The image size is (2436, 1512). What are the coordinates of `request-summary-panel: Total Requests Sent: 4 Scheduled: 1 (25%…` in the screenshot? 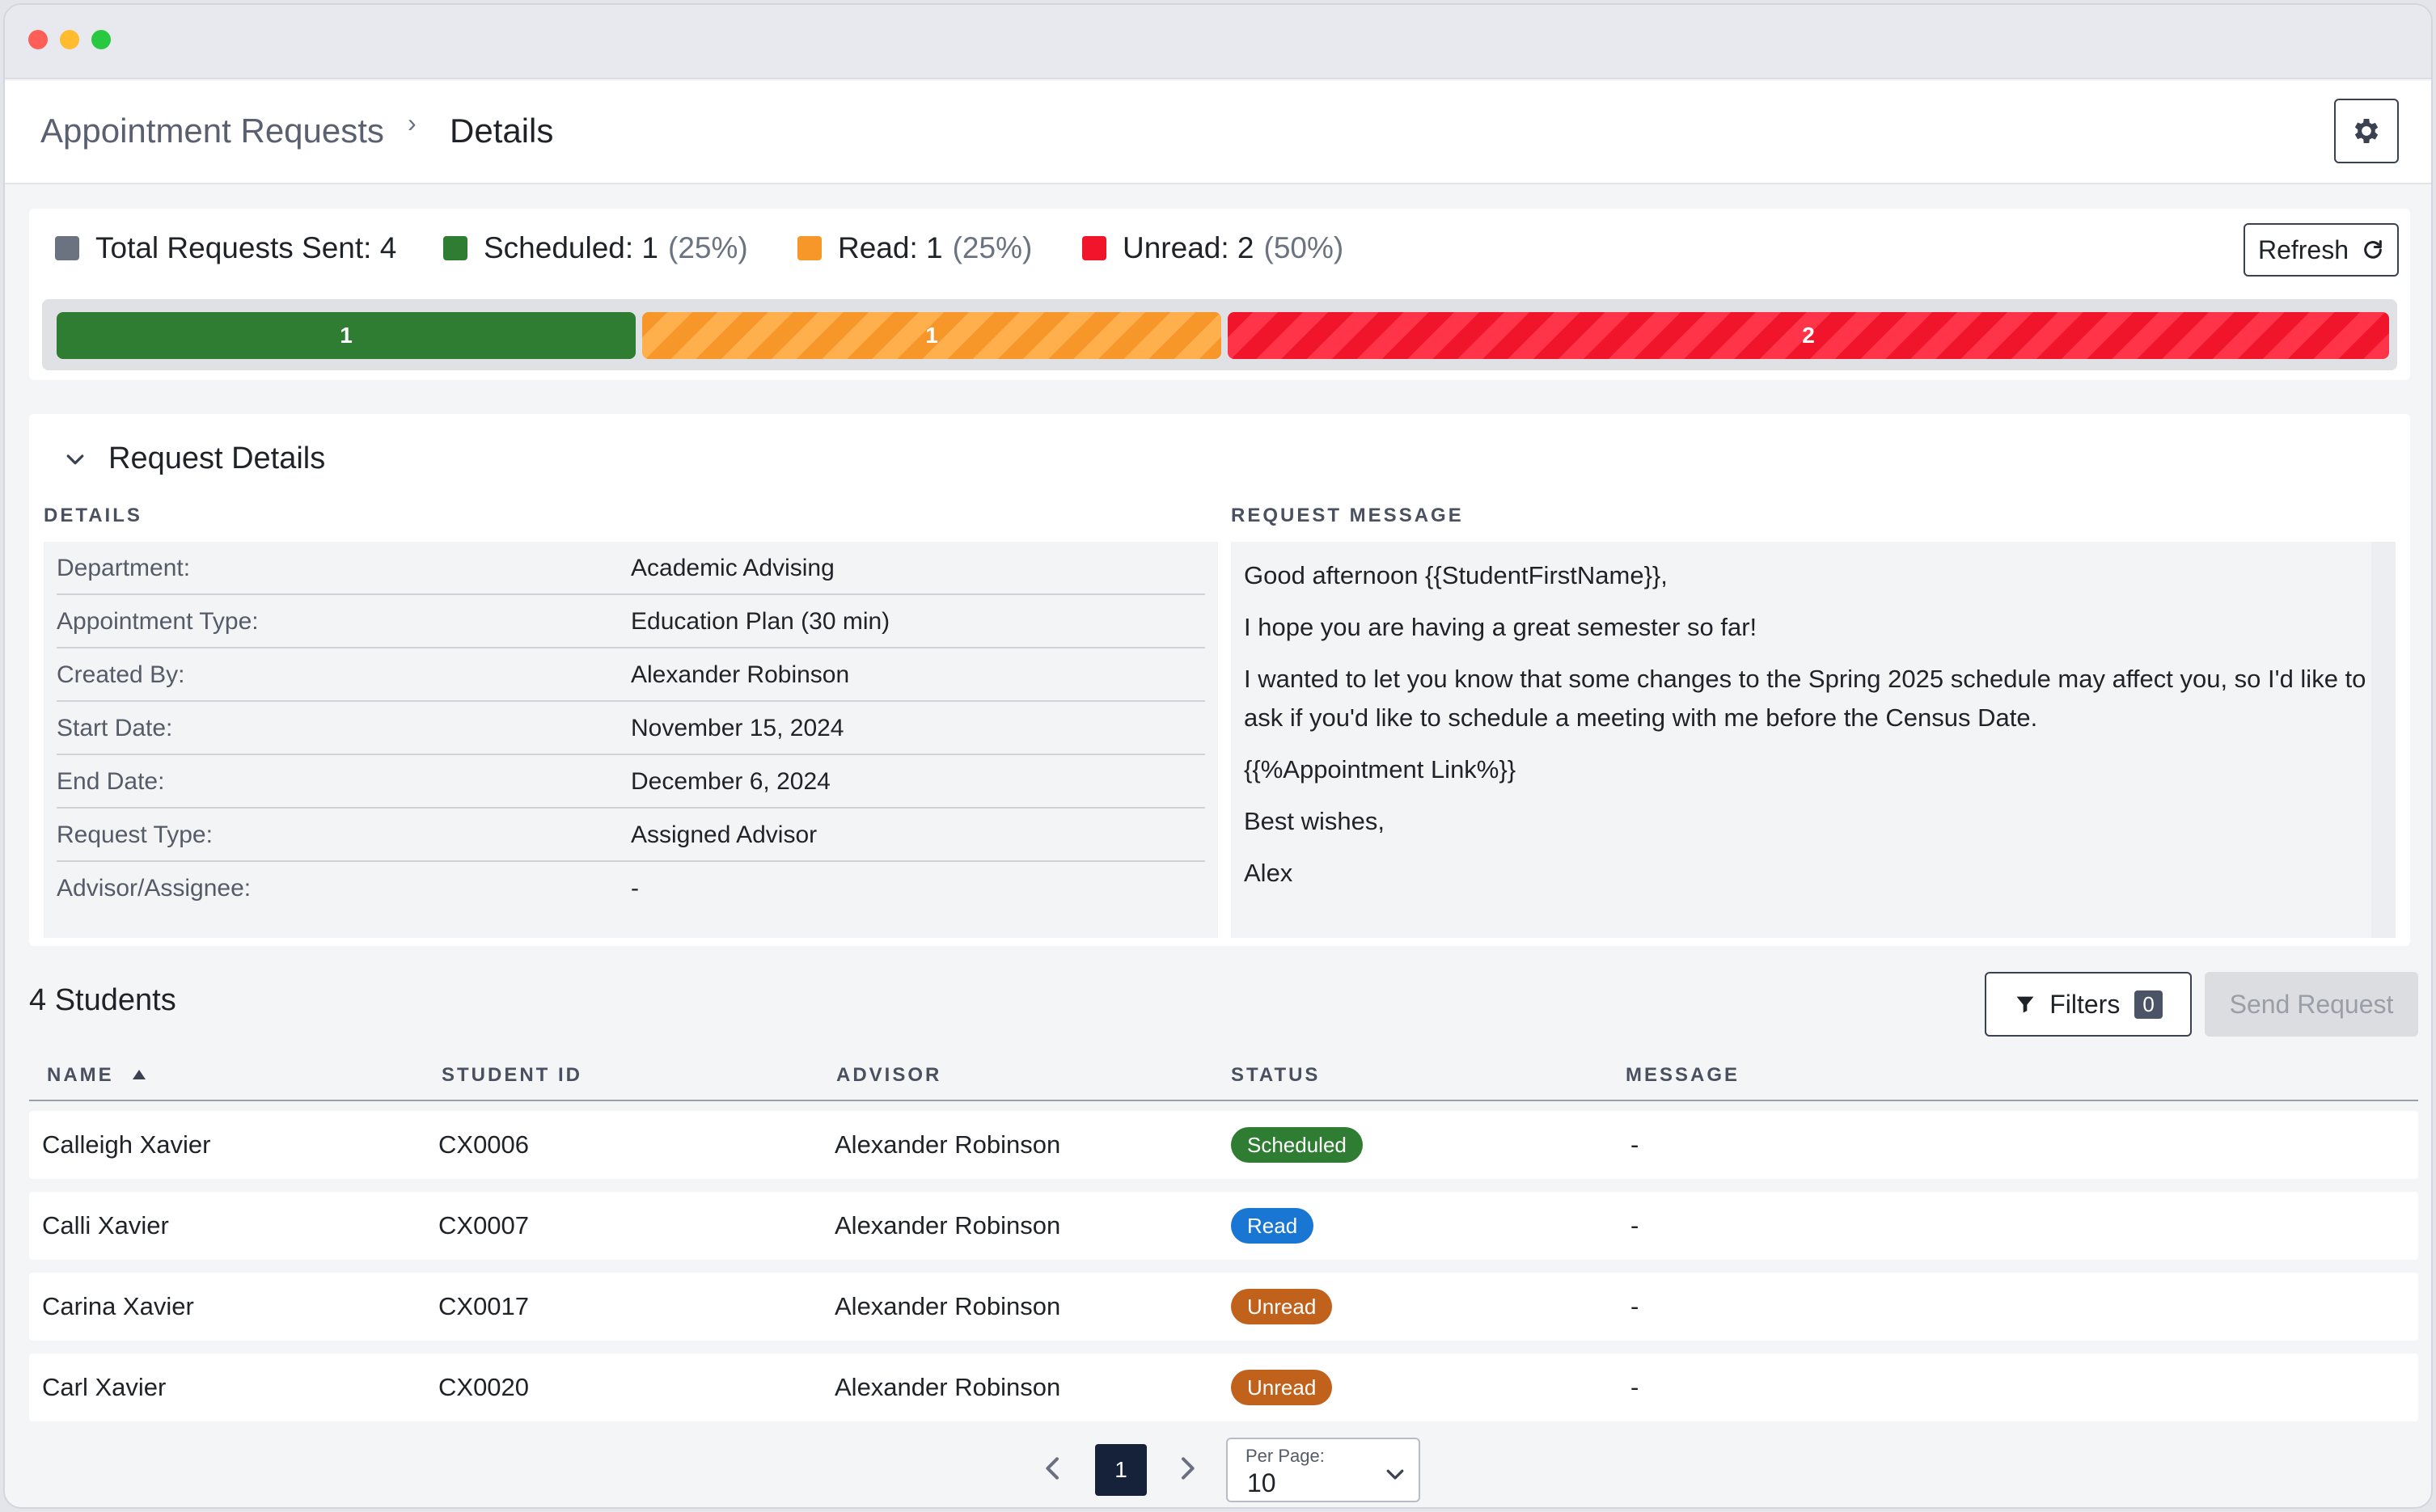 It's located at (1219, 294).